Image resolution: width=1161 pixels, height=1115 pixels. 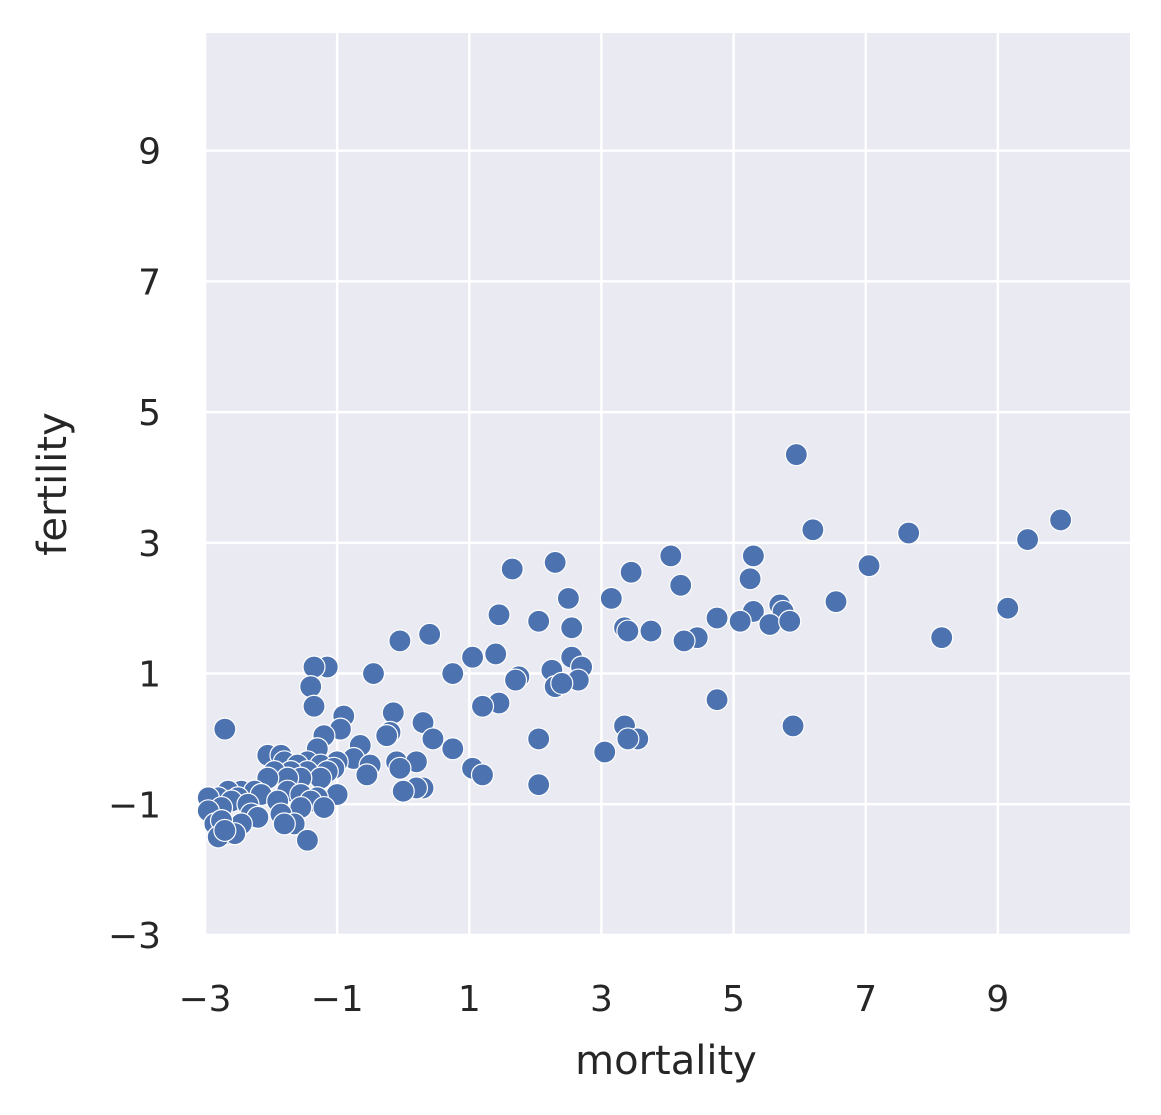 What do you see at coordinates (469, 999) in the screenshot?
I see `x-tick-label: 1` at bounding box center [469, 999].